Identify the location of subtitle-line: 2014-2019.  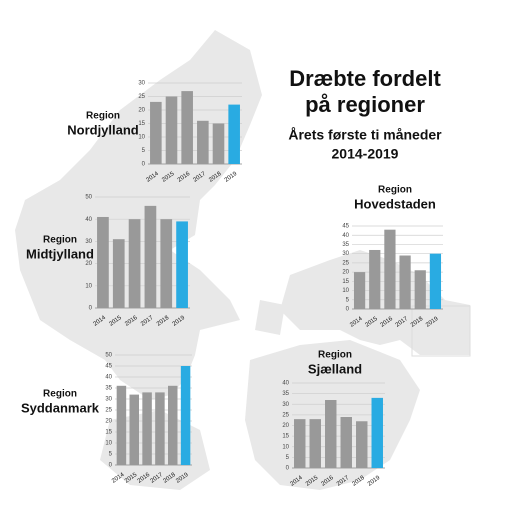
(365, 154).